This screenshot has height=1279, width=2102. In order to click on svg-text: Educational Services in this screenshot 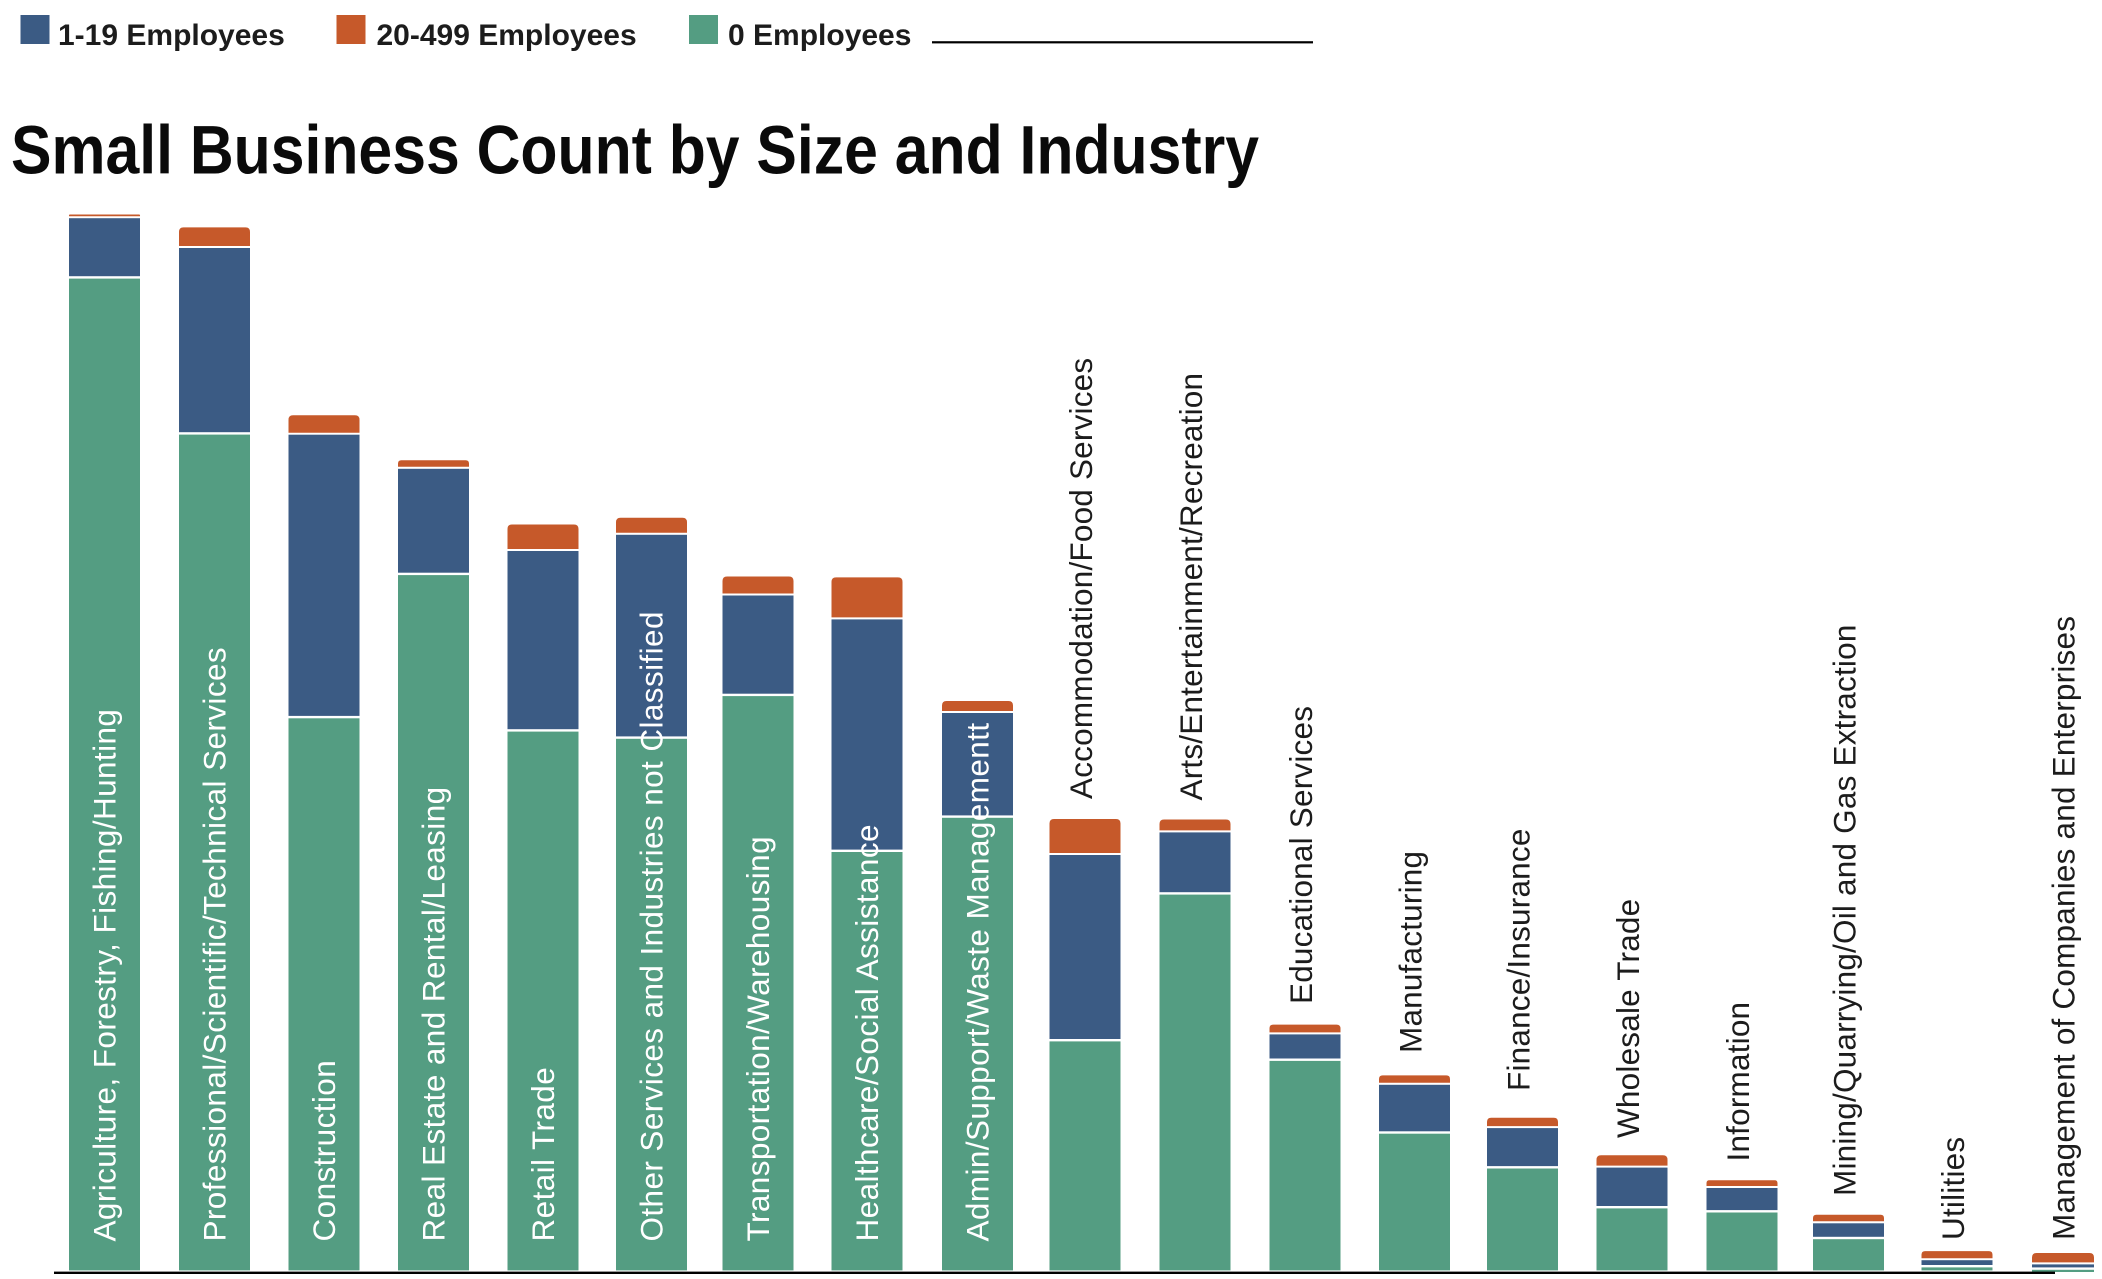, I will do `click(1301, 855)`.